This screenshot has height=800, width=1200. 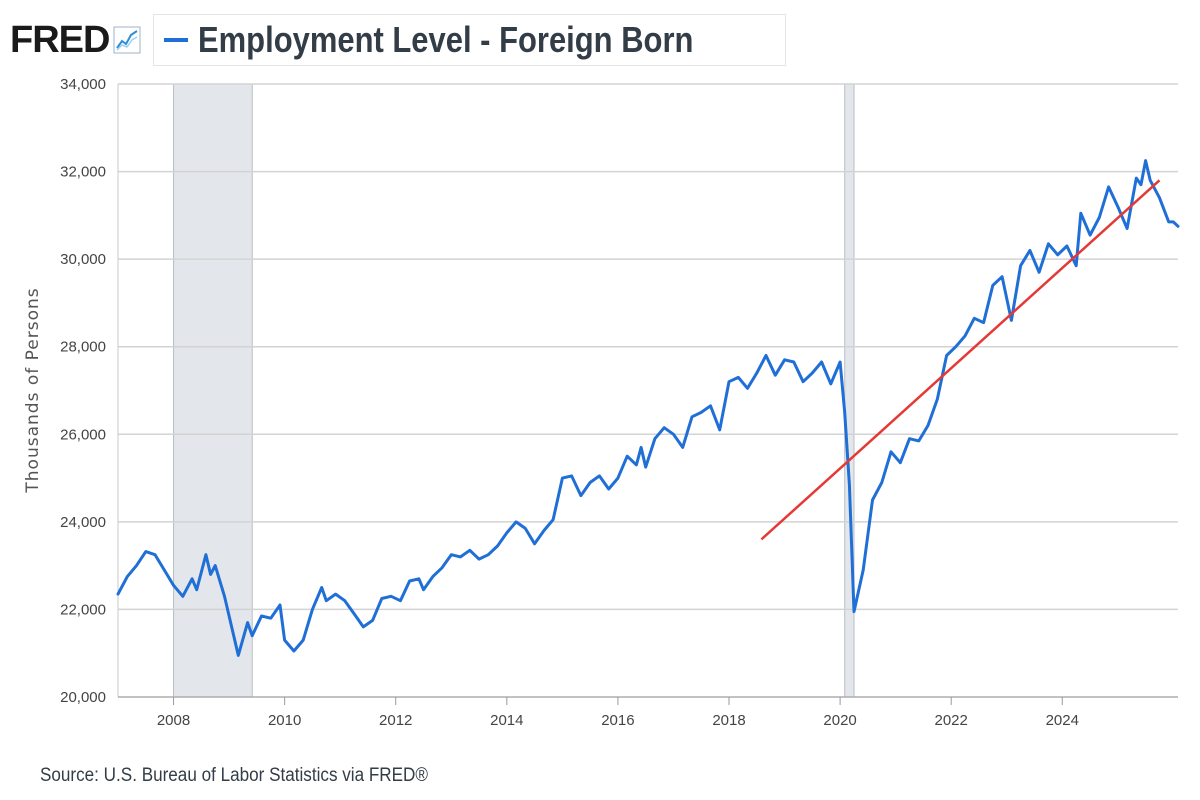 I want to click on x-tick-label: 2024, so click(x=1062, y=720).